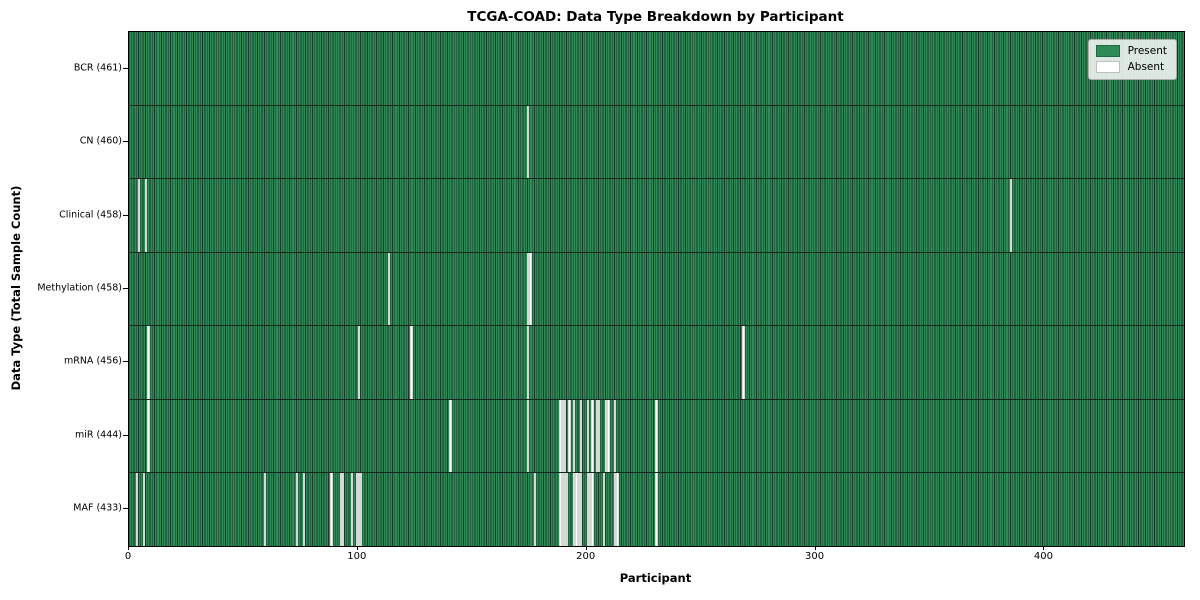 The image size is (1200, 600). What do you see at coordinates (97, 68) in the screenshot?
I see `y-tick-label-BCR: BCR (461)` at bounding box center [97, 68].